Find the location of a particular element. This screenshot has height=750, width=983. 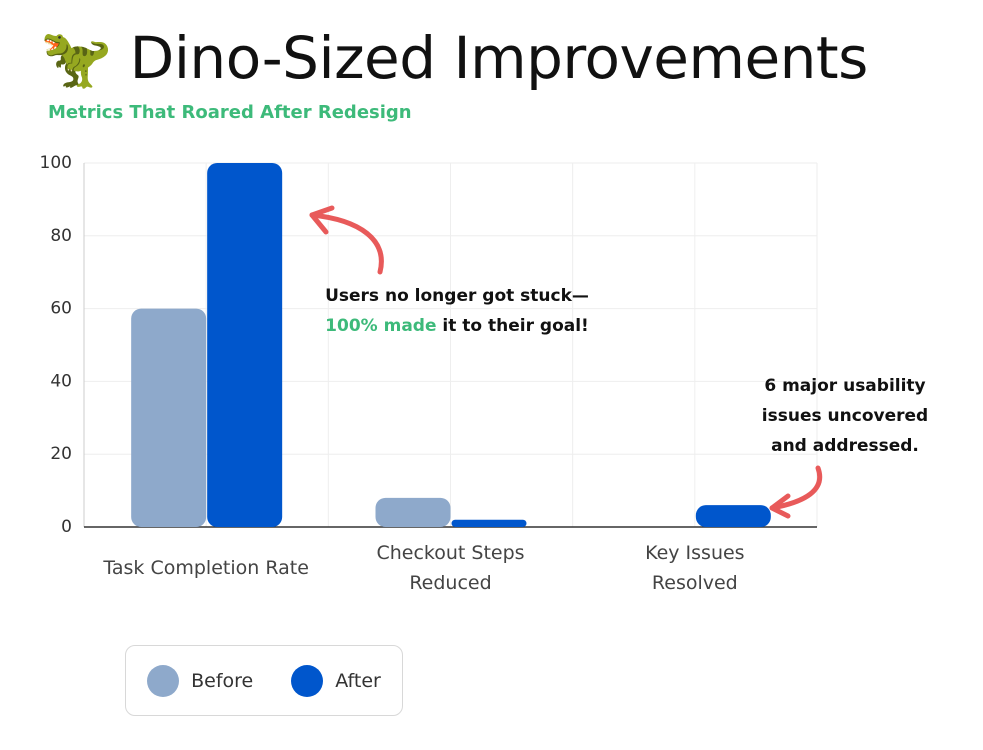

legend-item: After is located at coordinates (336, 680).